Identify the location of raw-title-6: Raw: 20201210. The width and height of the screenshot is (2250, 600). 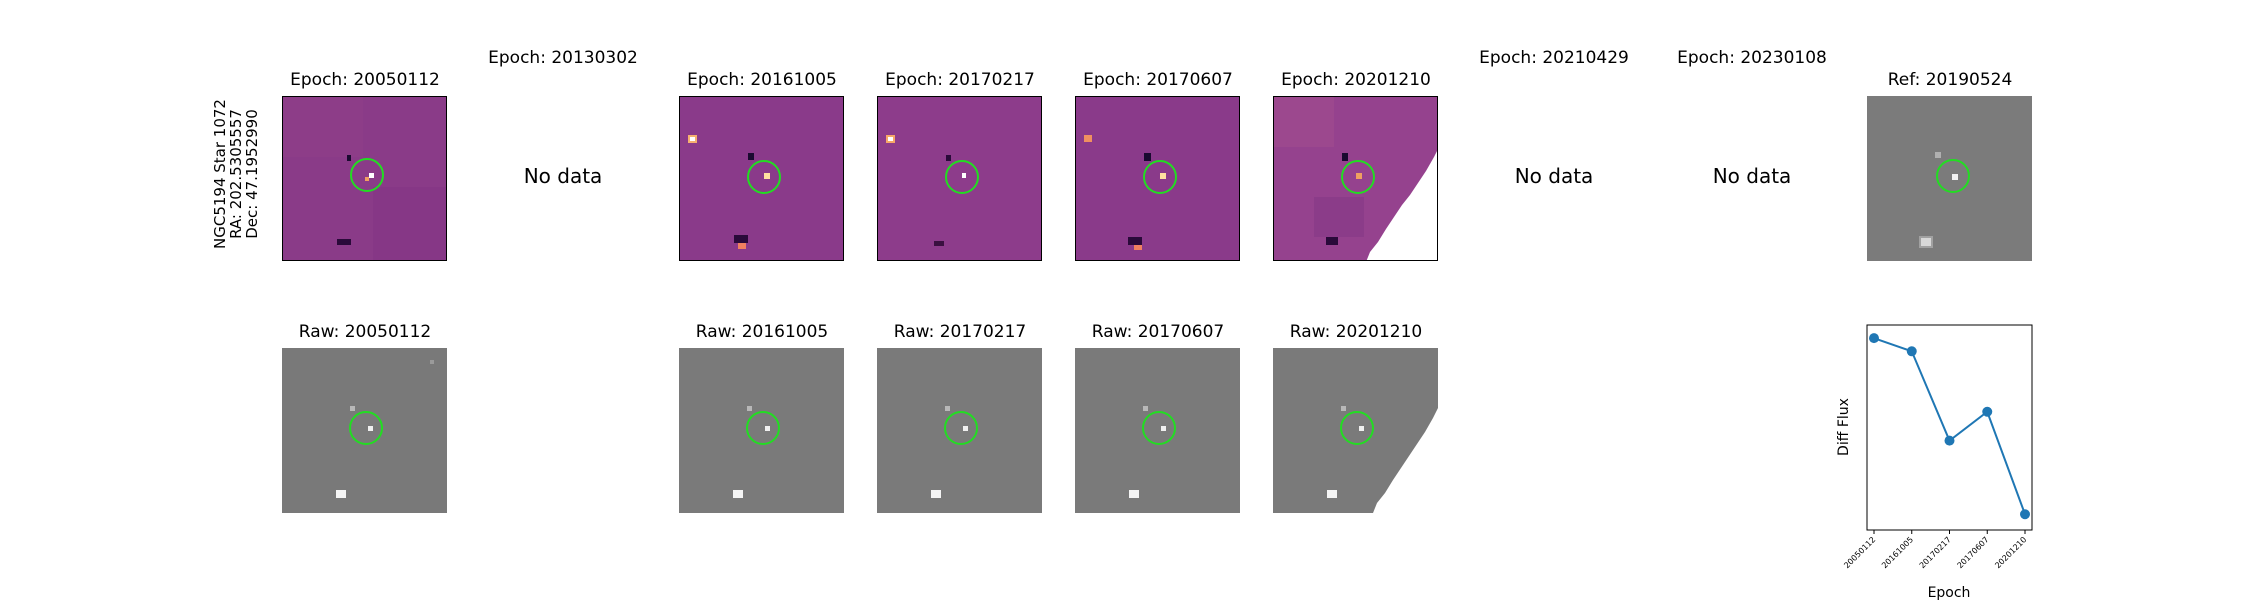
(1356, 332).